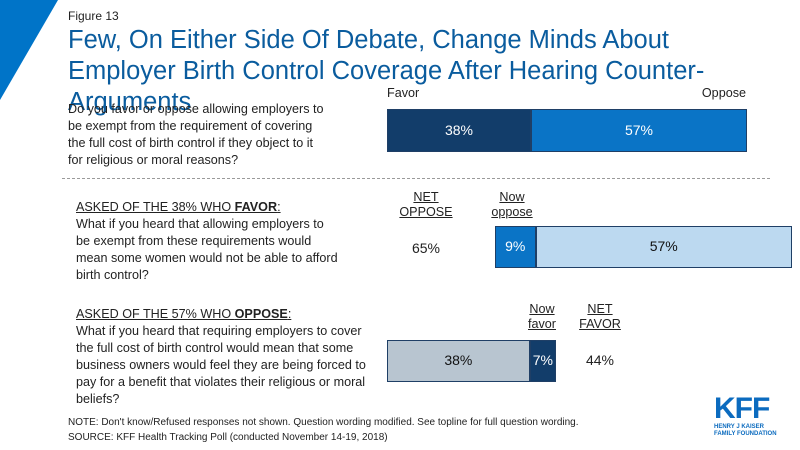 The width and height of the screenshot is (800, 450). I want to click on bar-value-label: 7%, so click(542, 360).